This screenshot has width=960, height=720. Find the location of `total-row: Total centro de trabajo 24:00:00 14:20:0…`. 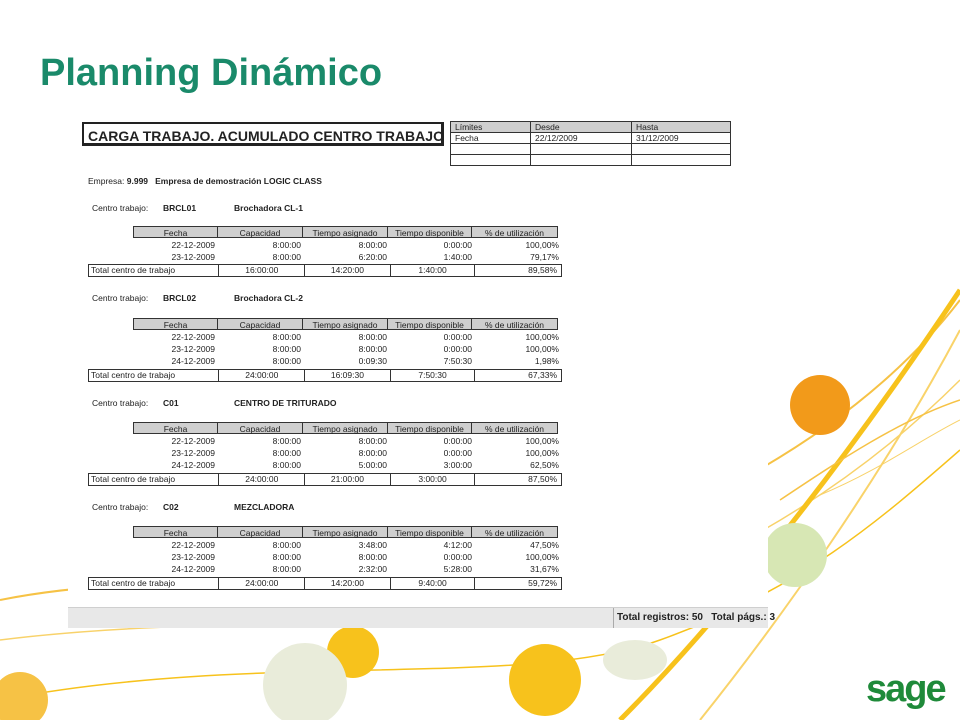

total-row: Total centro de trabajo 24:00:00 14:20:0… is located at coordinates (325, 583).